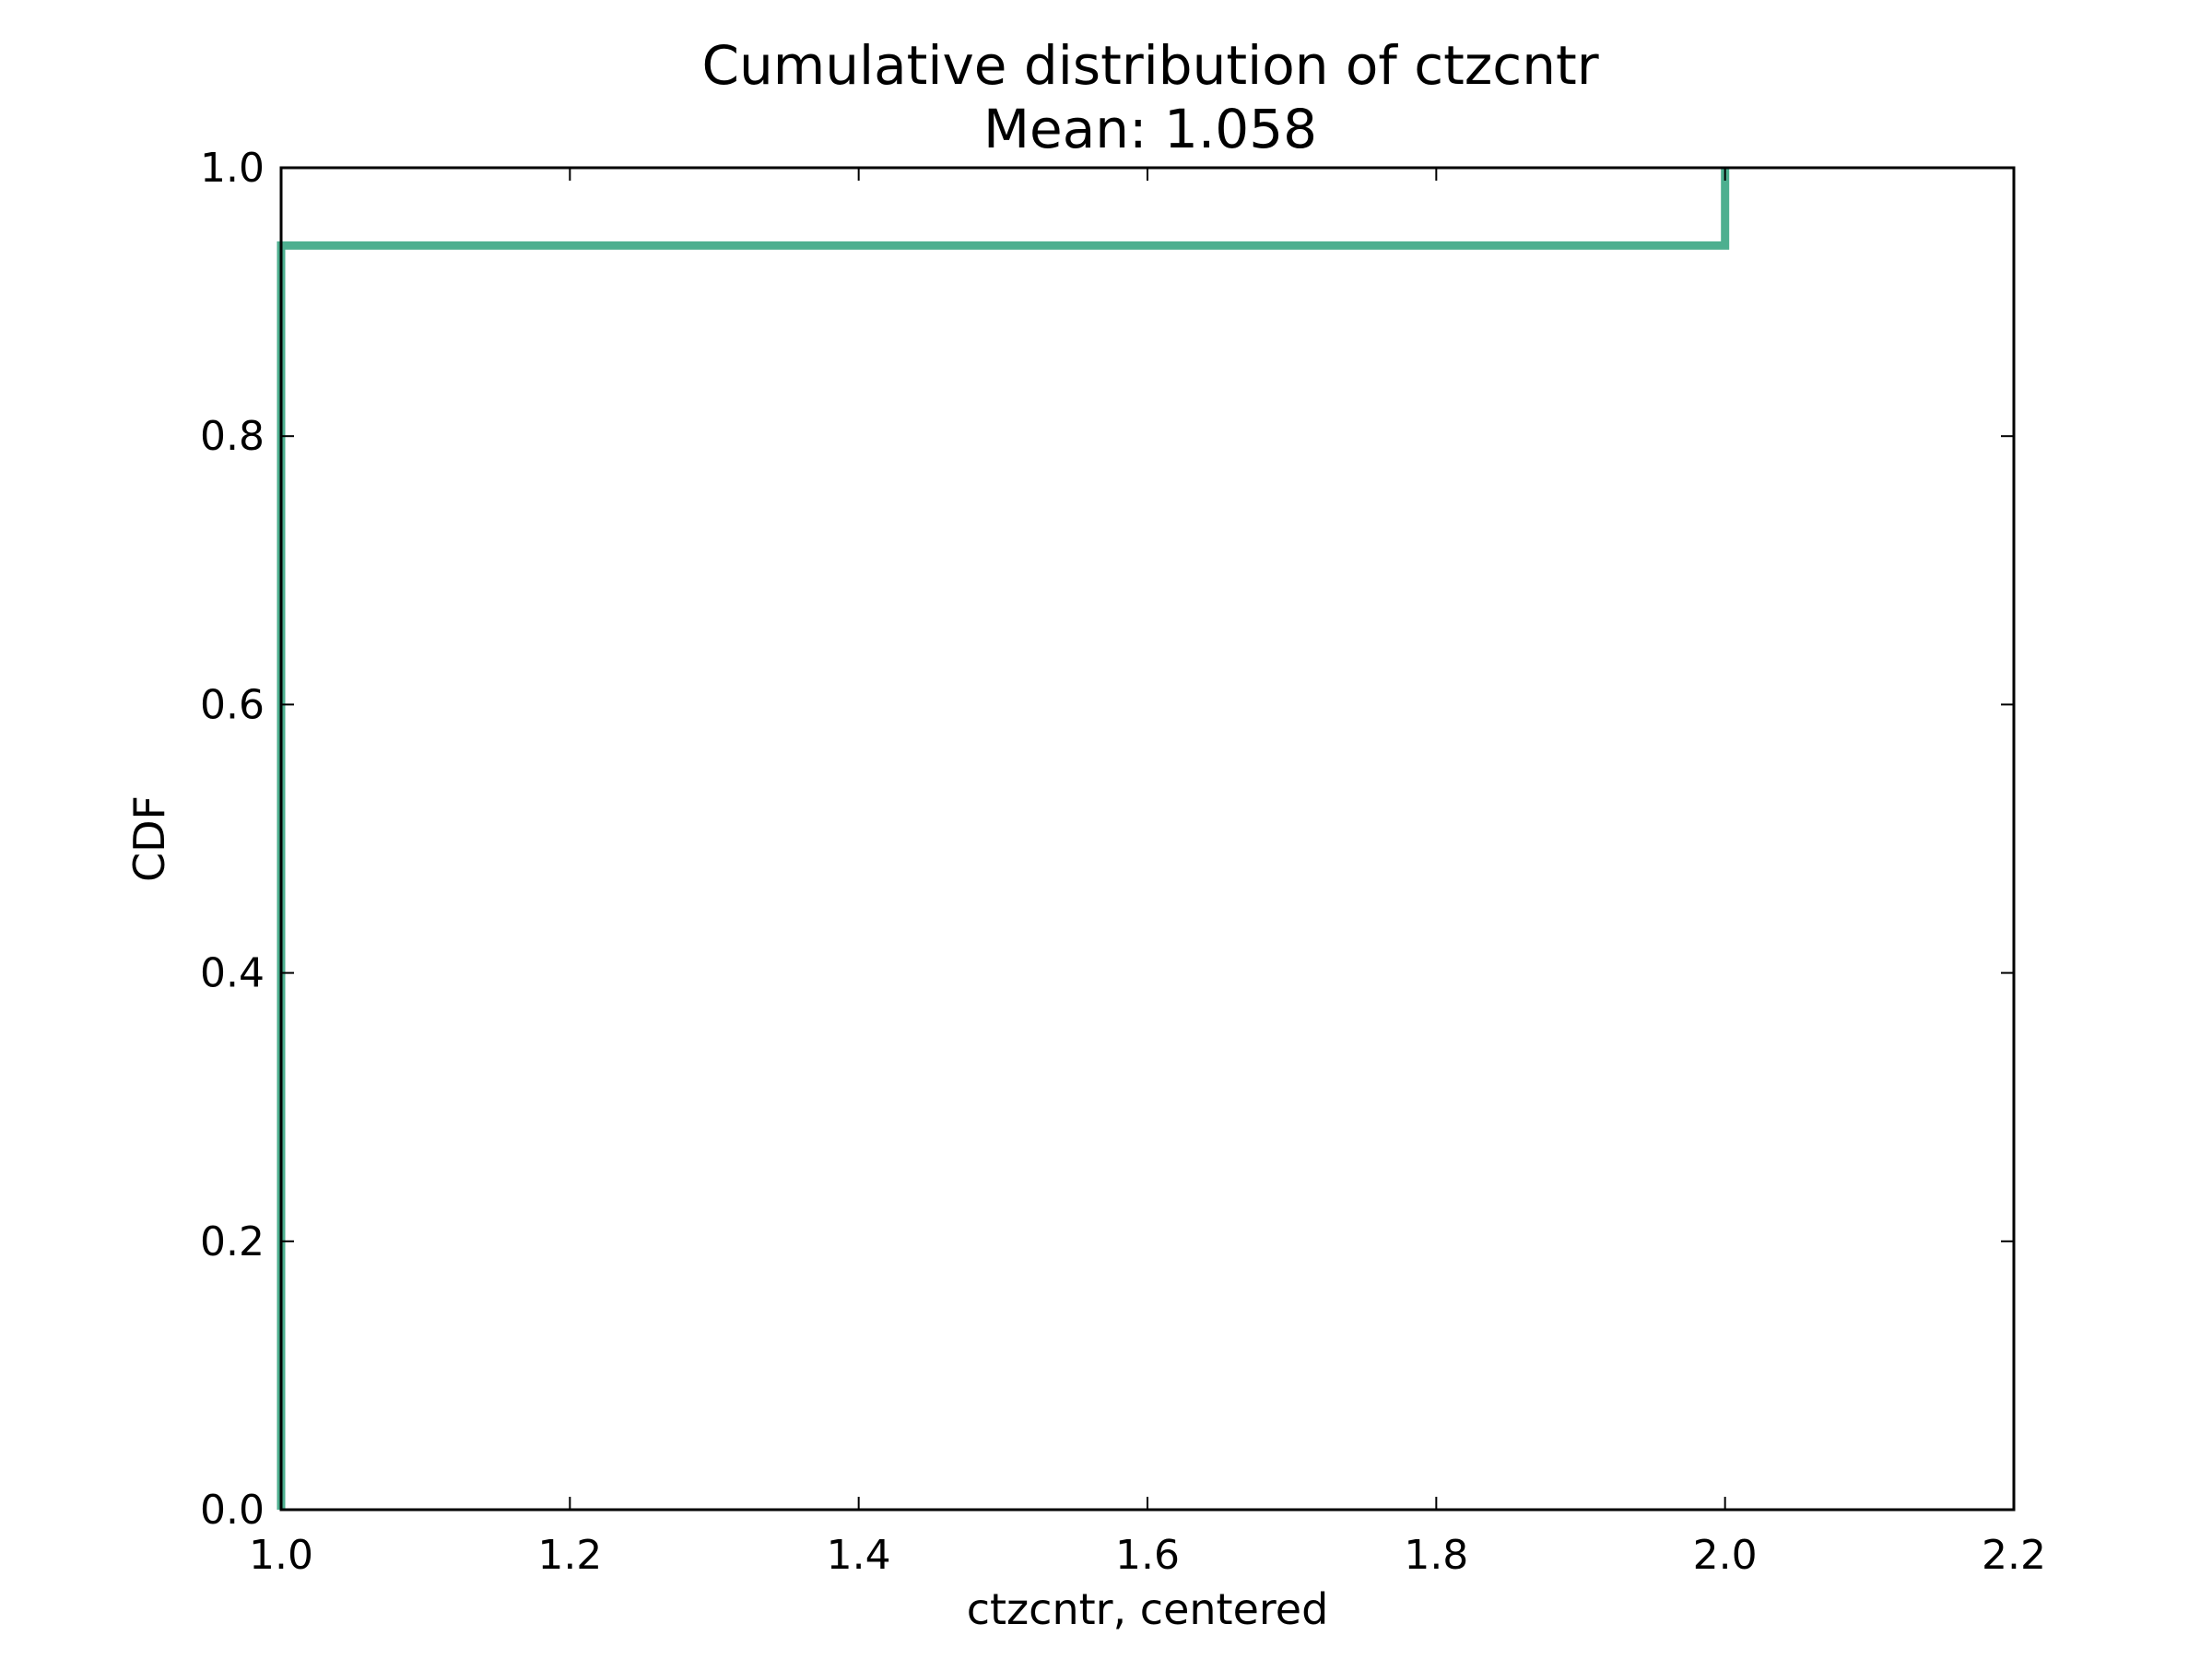 The image size is (2212, 1659). I want to click on x-tick-label: 2.0, so click(1725, 1555).